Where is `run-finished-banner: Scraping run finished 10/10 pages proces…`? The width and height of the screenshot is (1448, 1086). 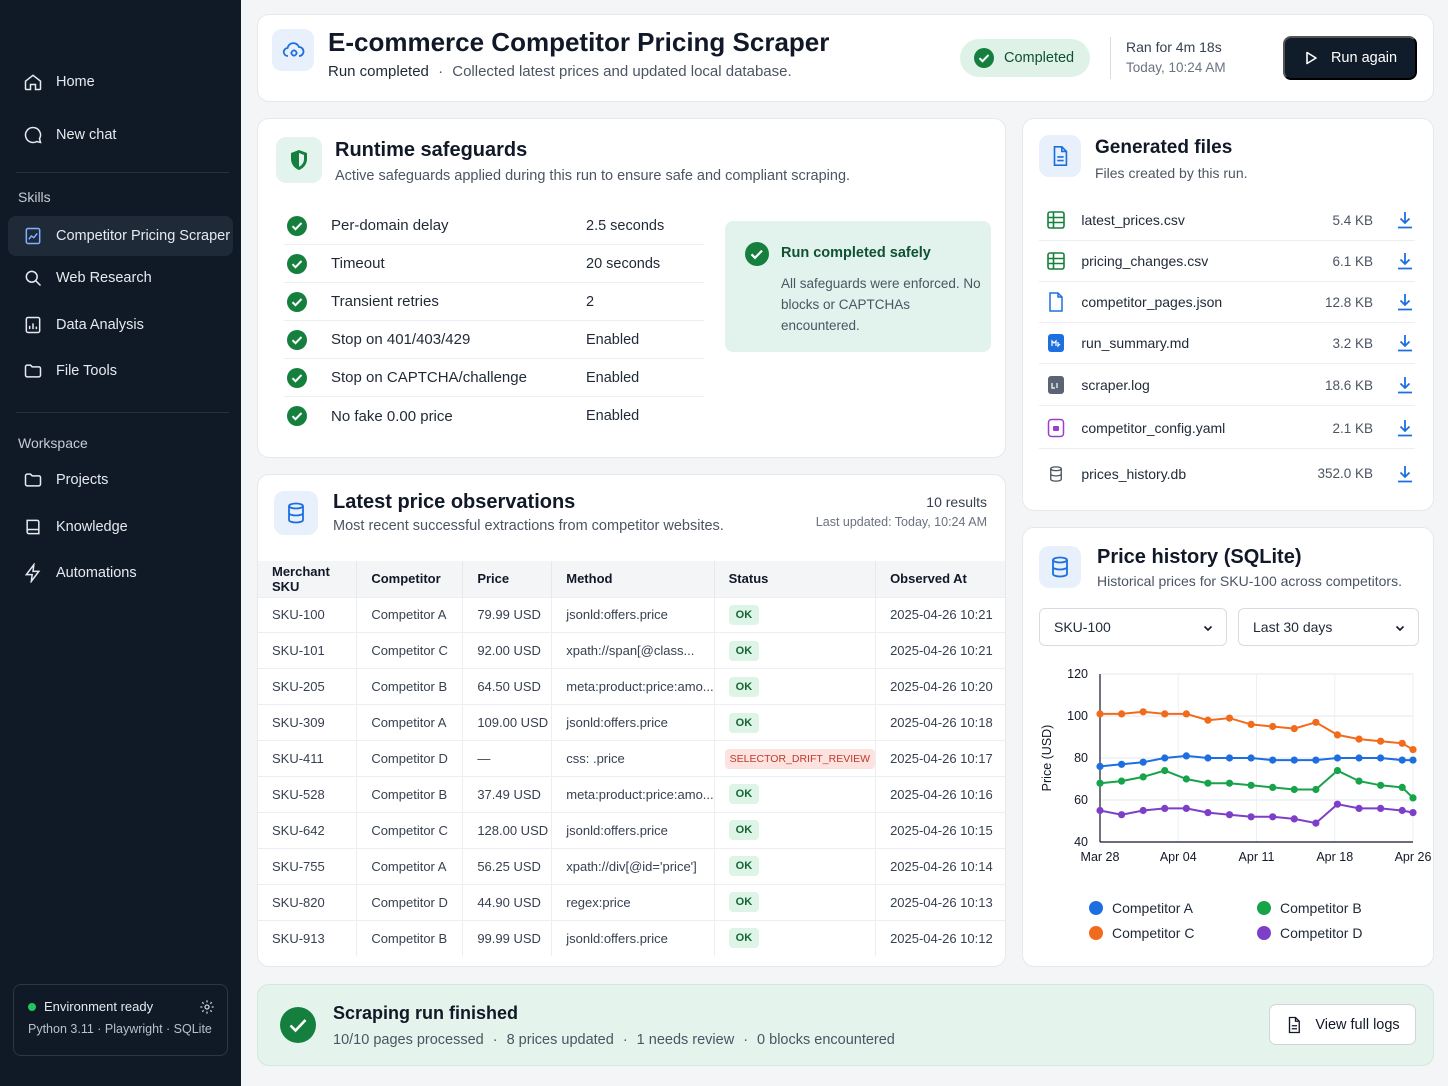
run-finished-banner: Scraping run finished 10/10 pages proces… is located at coordinates (845, 1025).